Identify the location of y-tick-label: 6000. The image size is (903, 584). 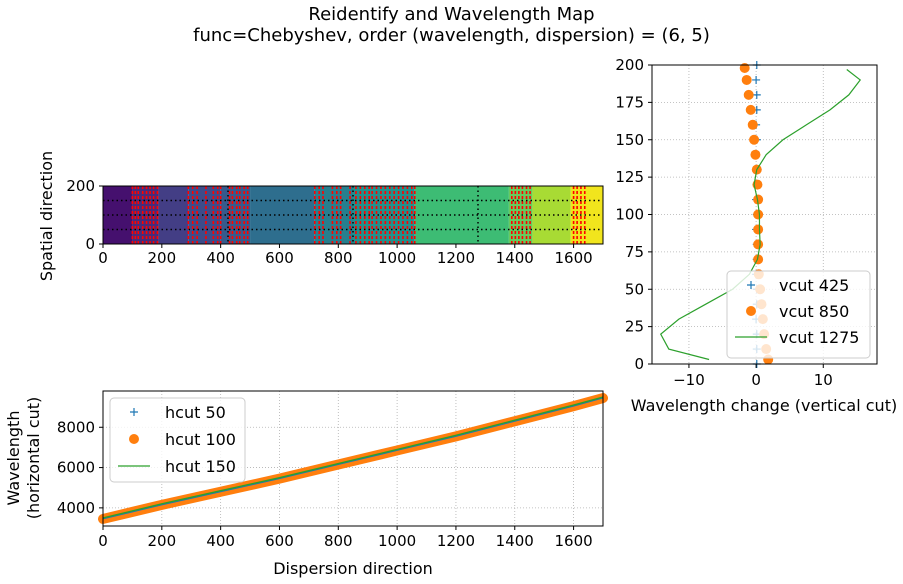
(76, 468).